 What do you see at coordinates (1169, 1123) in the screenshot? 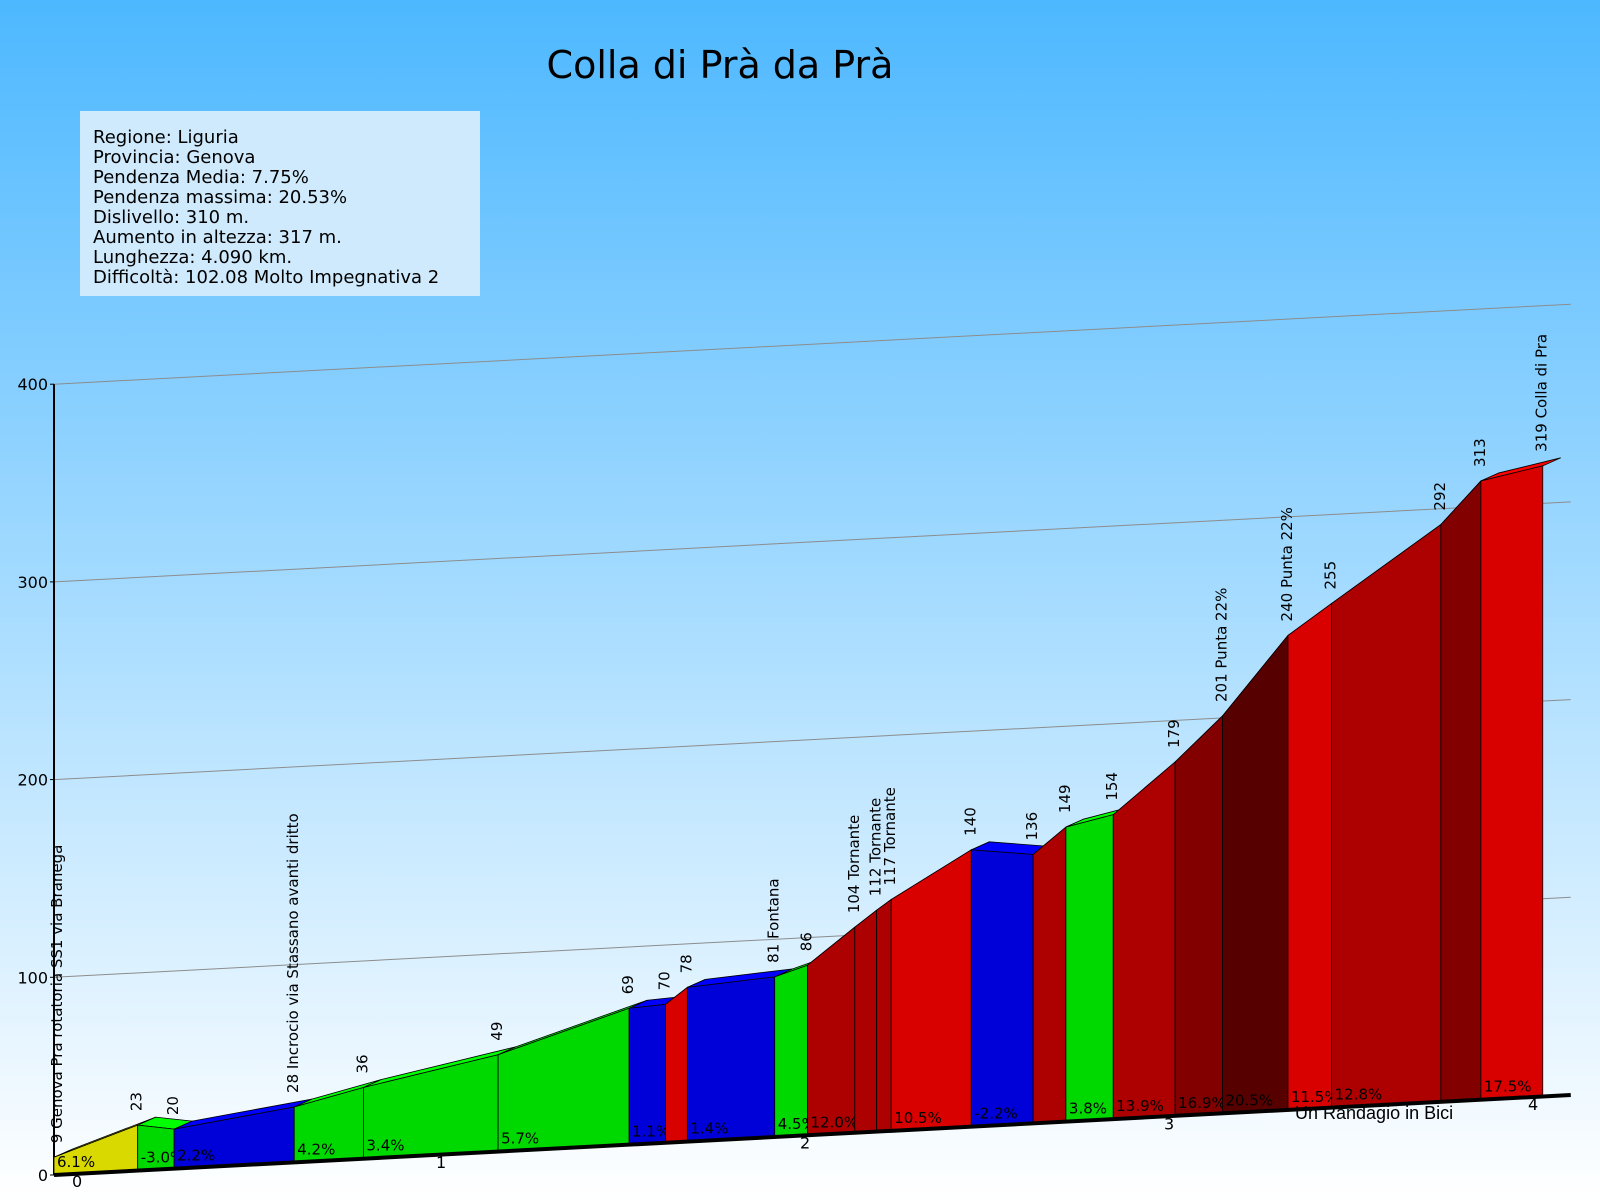
I see `x-tick-label: 3` at bounding box center [1169, 1123].